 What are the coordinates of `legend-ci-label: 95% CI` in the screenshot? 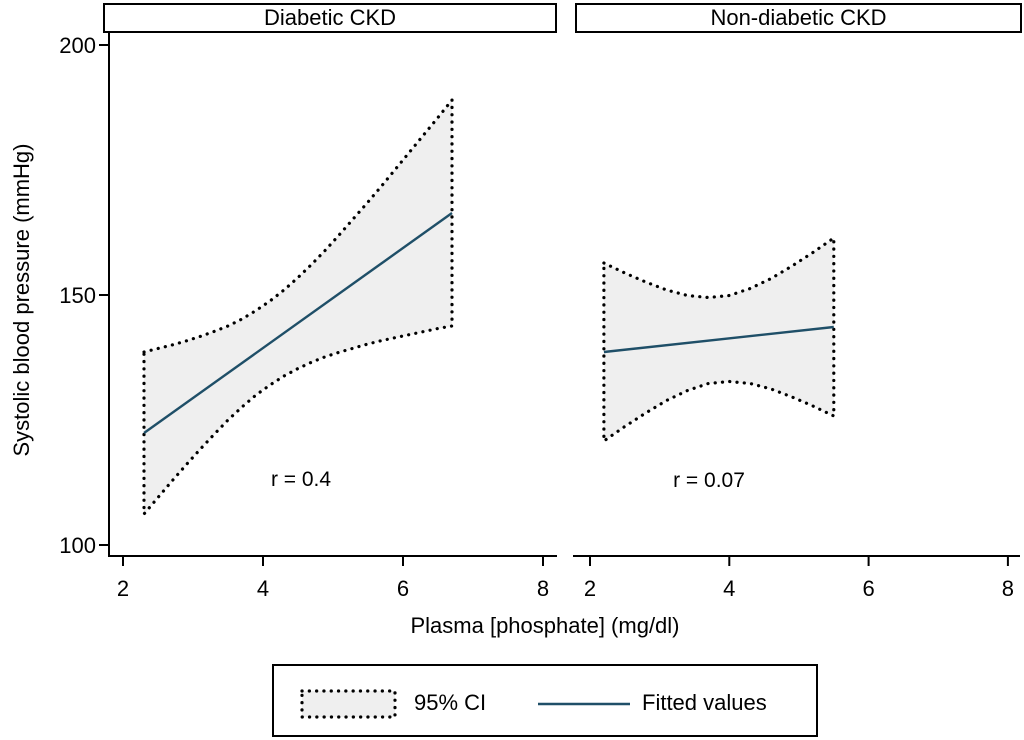 It's located at (450, 702).